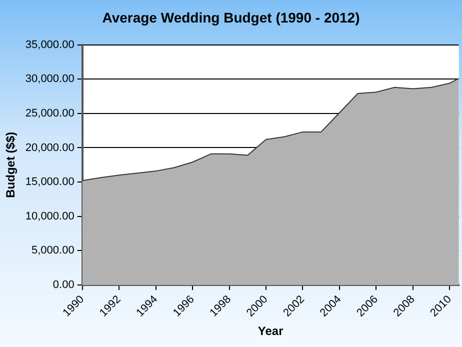 Image resolution: width=462 pixels, height=347 pixels. Describe the element at coordinates (49, 216) in the screenshot. I see `y-tick-label: 10,000.00` at that location.